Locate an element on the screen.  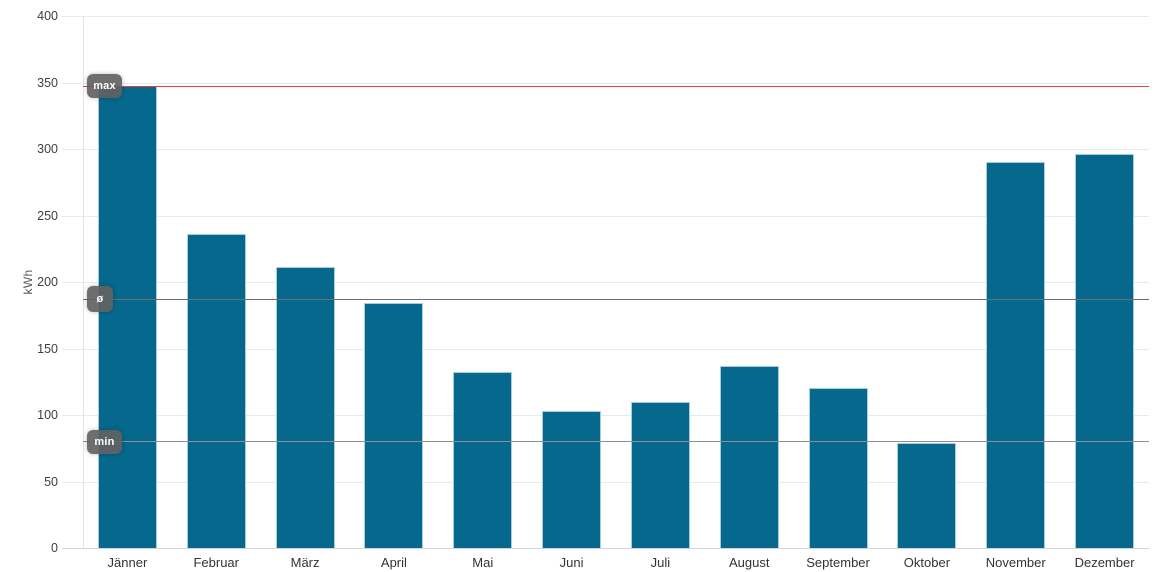
y-tick-label-100: 100 is located at coordinates (47, 415).